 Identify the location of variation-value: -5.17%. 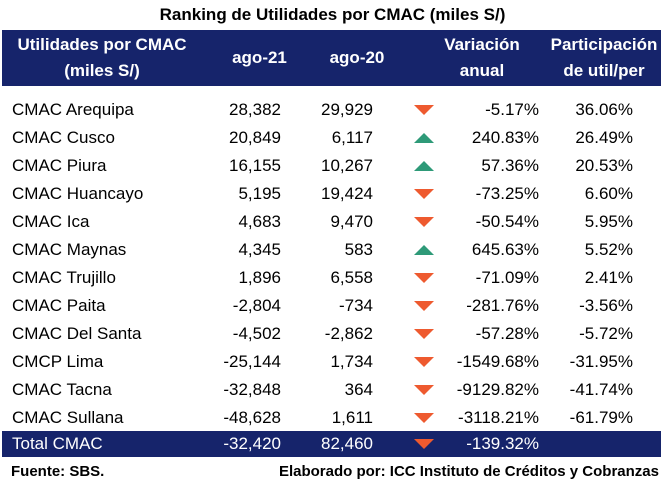
(512, 109).